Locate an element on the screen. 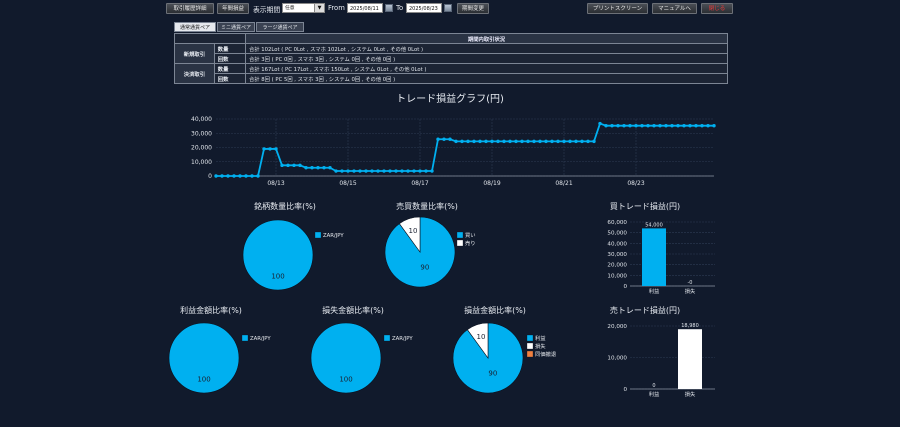 This screenshot has height=427, width=900. row-label: 回数 is located at coordinates (230, 78).